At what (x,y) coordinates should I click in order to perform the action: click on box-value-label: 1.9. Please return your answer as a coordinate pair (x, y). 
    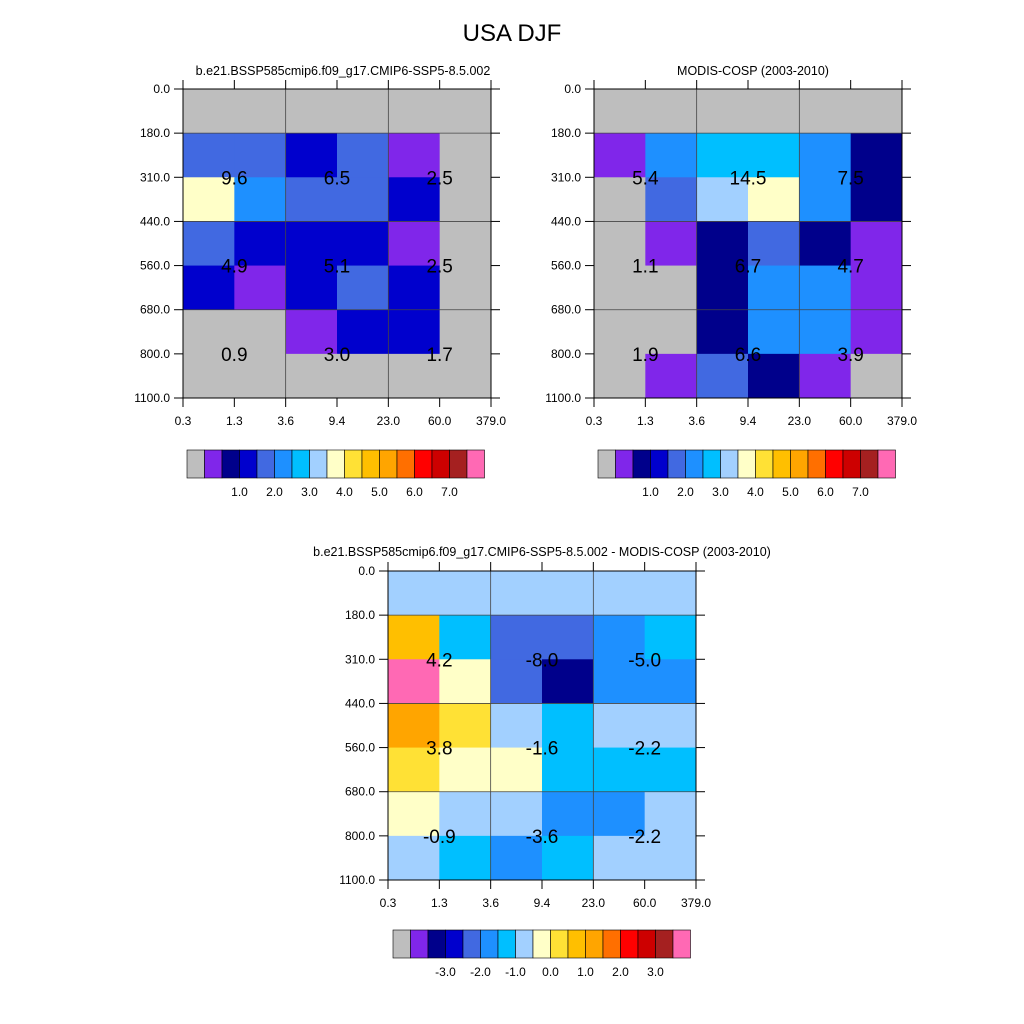
    Looking at the image, I should click on (645, 355).